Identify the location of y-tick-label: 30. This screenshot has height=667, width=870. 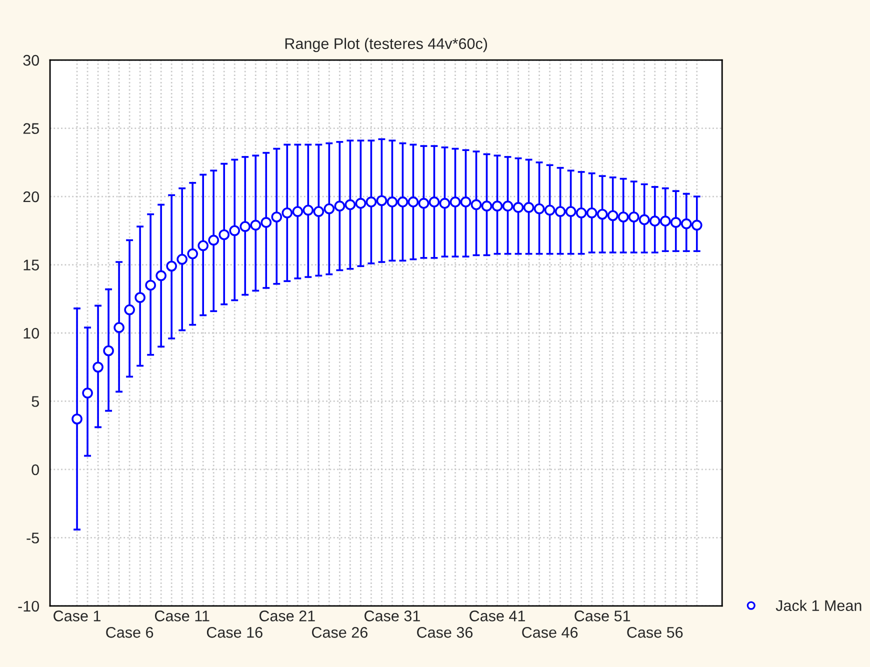
(31, 60).